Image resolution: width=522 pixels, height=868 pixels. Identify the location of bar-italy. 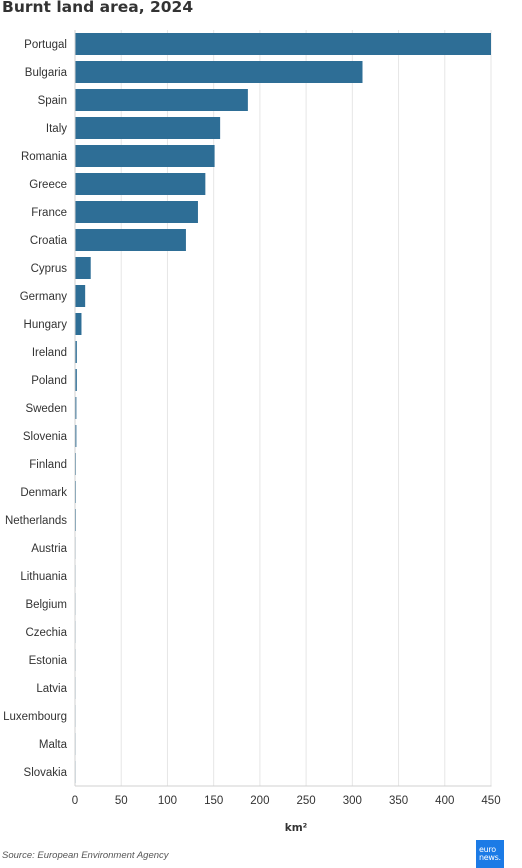
(148, 128).